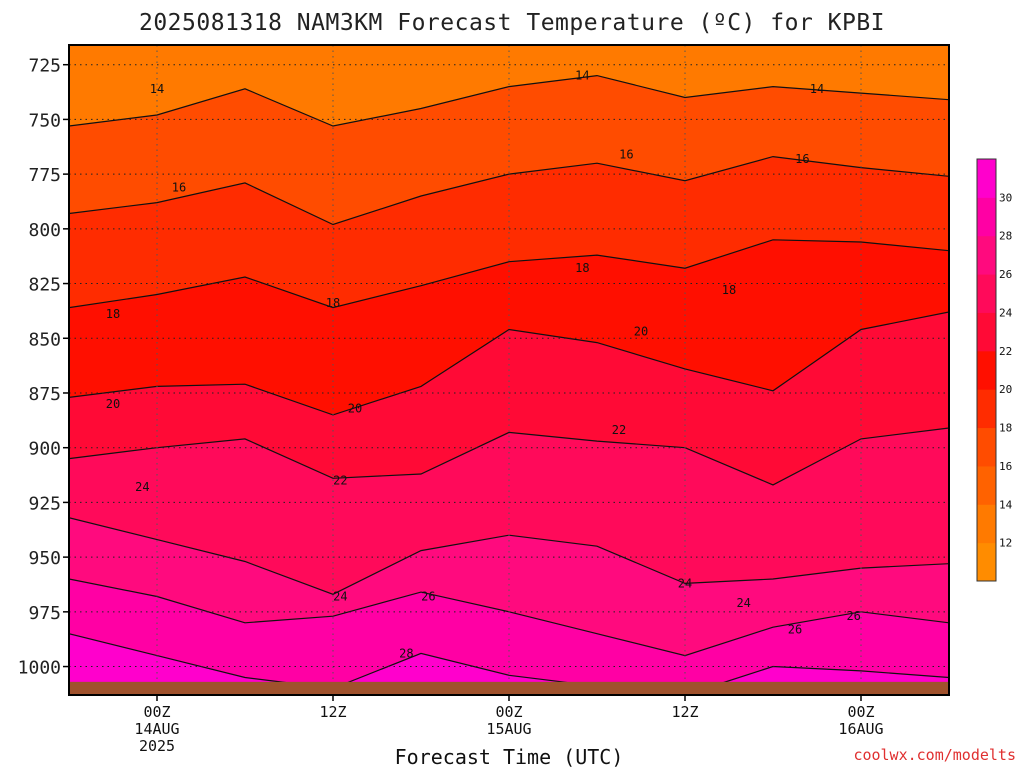 The width and height of the screenshot is (1024, 768). What do you see at coordinates (1005, 351) in the screenshot?
I see `colorbar-label: 22` at bounding box center [1005, 351].